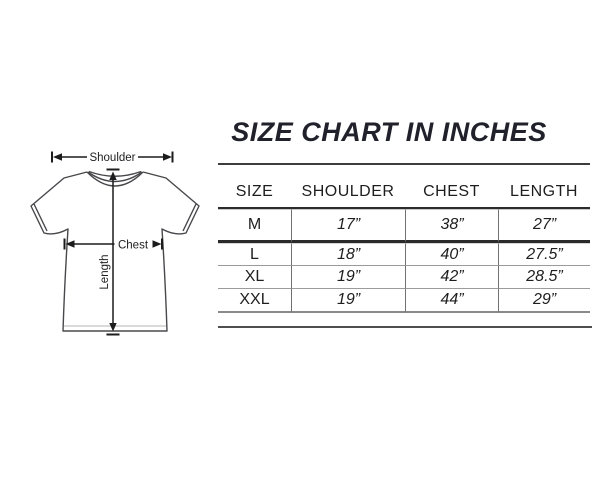 The height and width of the screenshot is (489, 612). I want to click on bottom-divider-rule, so click(405, 327).